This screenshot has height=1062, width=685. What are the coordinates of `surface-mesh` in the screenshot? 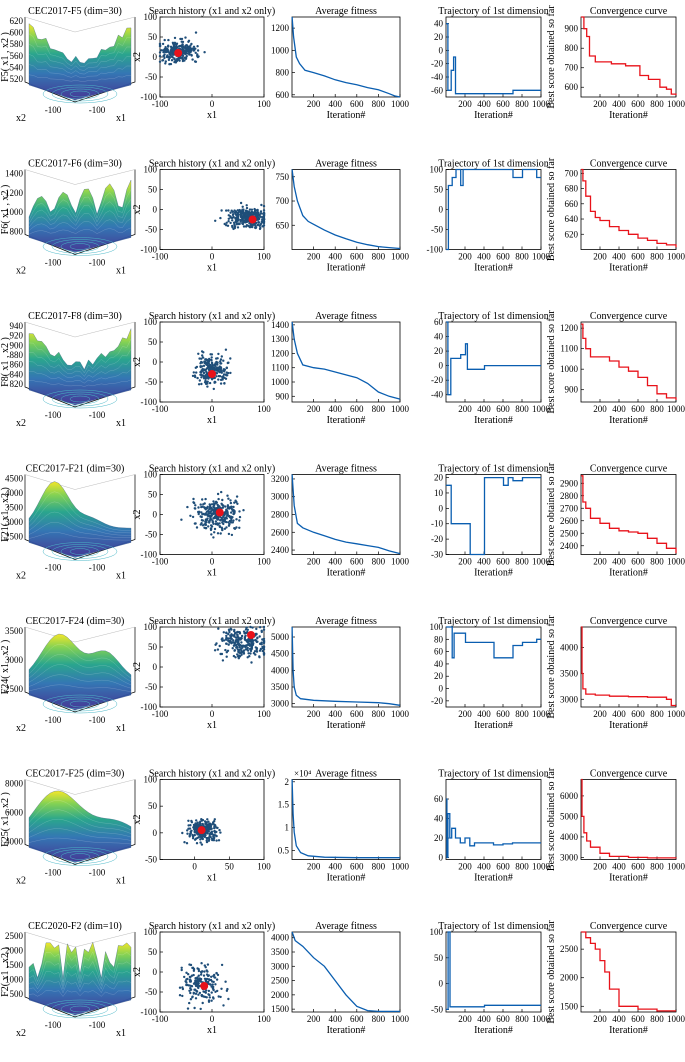 It's located at (80, 978).